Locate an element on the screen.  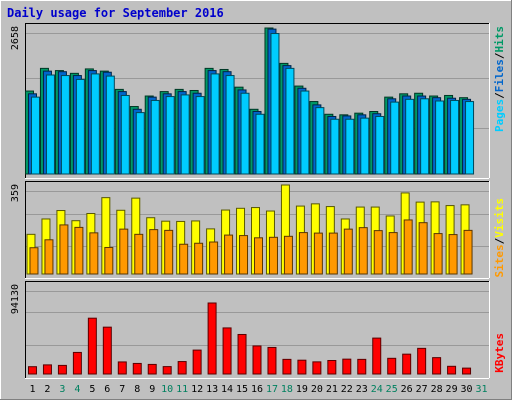
x-tick-label: 19 is located at coordinates (302, 389).